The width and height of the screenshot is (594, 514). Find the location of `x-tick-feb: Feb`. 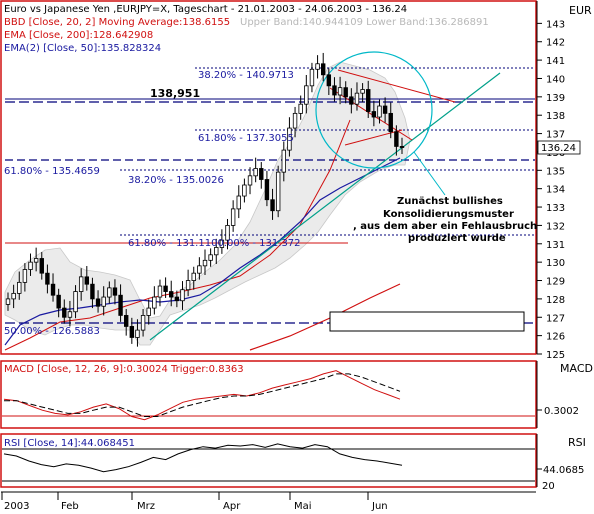

x-tick-feb: Feb is located at coordinates (68, 502).